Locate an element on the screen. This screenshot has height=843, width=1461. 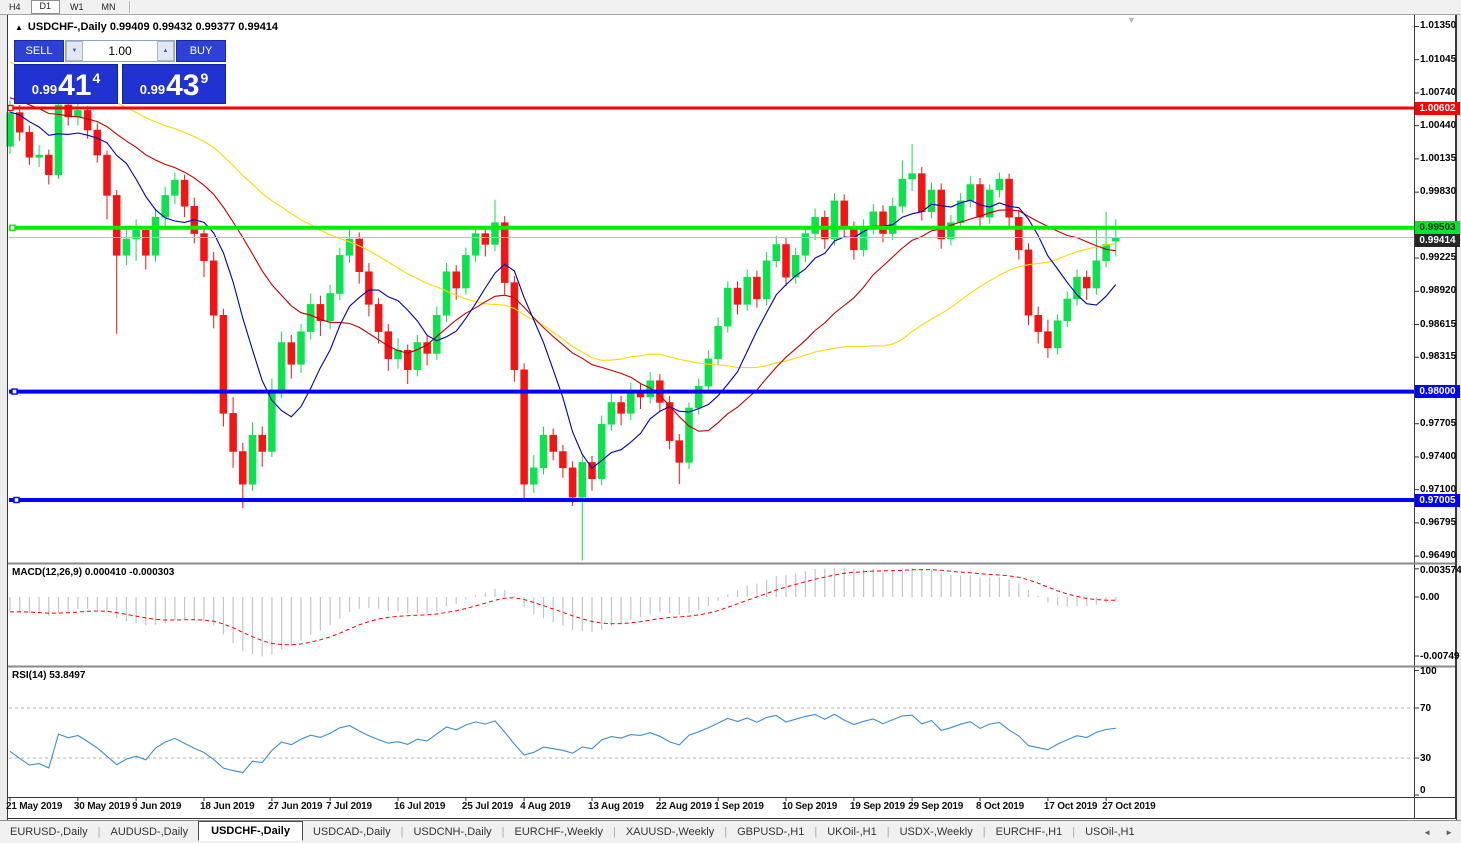
price-tick-label: 1.01350 is located at coordinates (1438, 26).